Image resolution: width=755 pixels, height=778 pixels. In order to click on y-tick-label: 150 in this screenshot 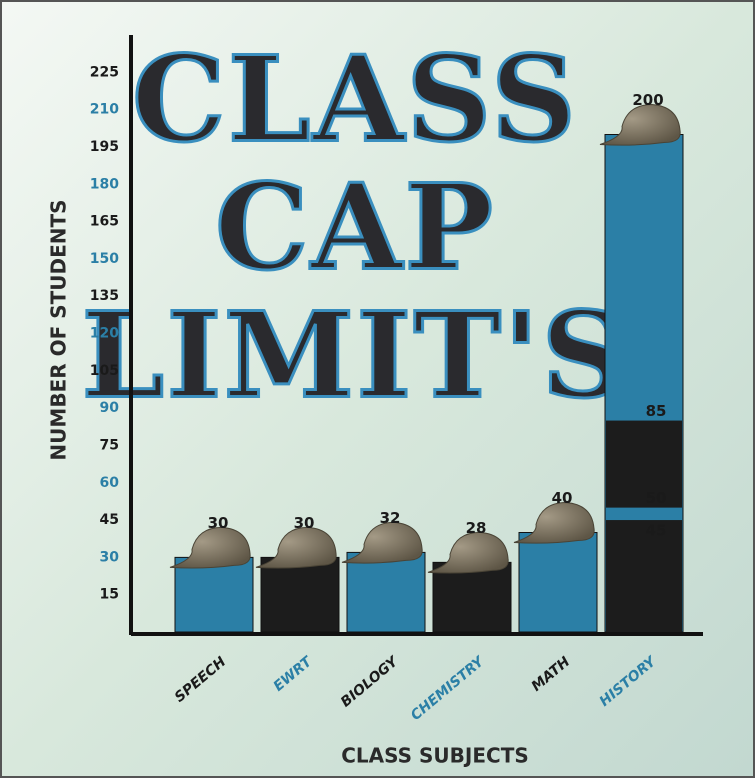, I will do `click(104, 259)`.